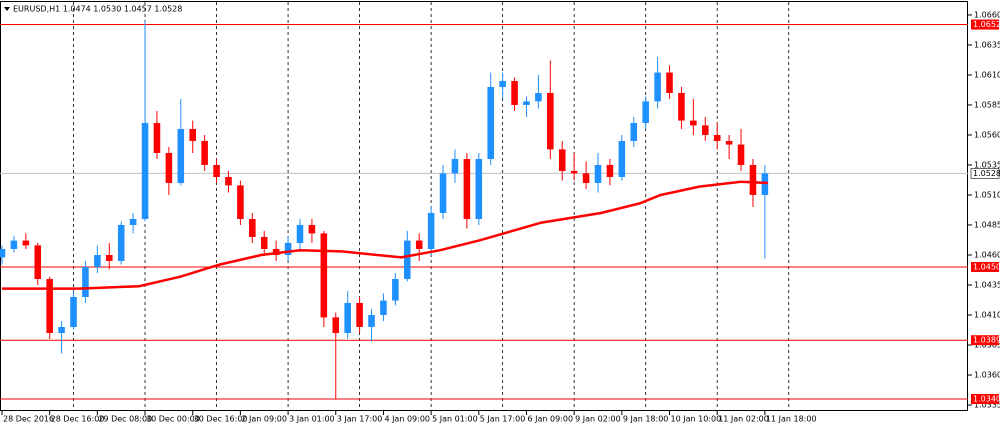  What do you see at coordinates (987, 164) in the screenshot?
I see `y-tick-label: 1.0535` at bounding box center [987, 164].